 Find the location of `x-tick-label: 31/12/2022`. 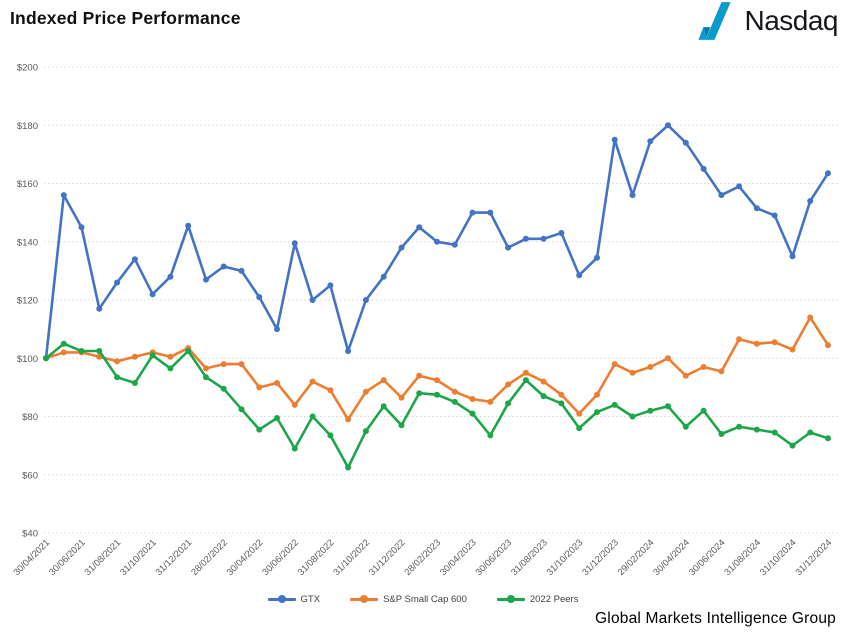

x-tick-label: 31/12/2022 is located at coordinates (387, 557).